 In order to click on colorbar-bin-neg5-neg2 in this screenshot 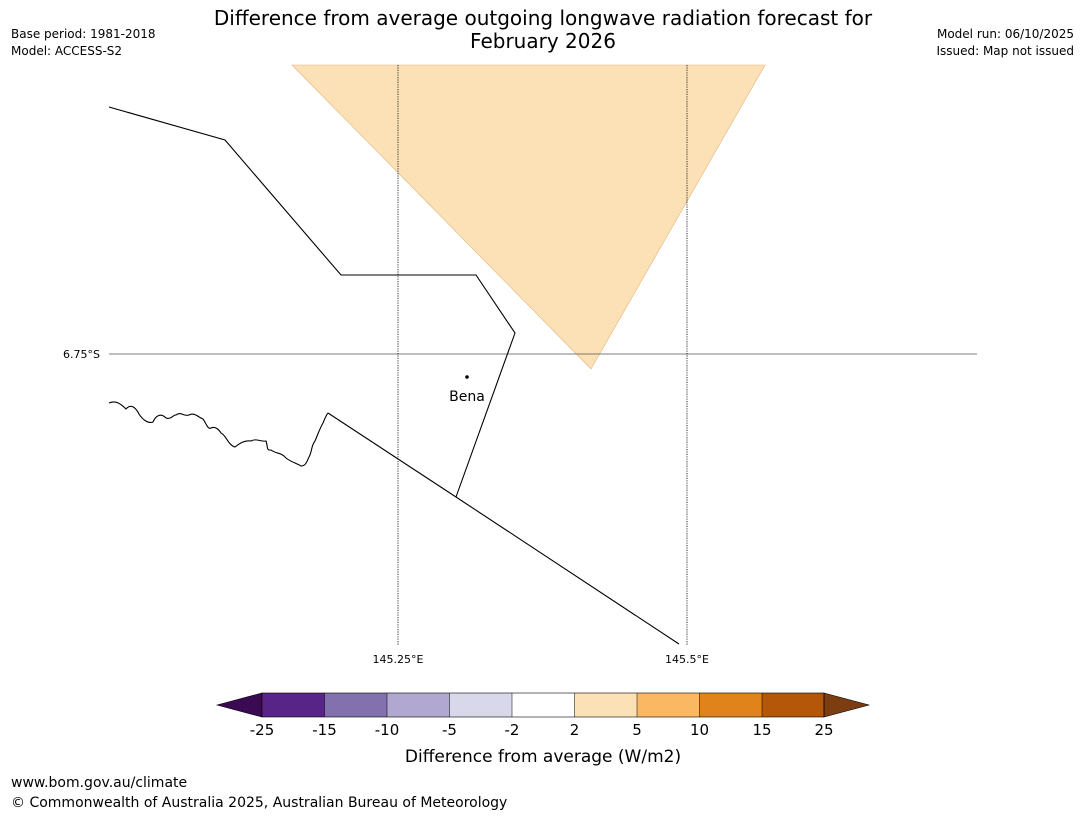, I will do `click(480, 705)`.